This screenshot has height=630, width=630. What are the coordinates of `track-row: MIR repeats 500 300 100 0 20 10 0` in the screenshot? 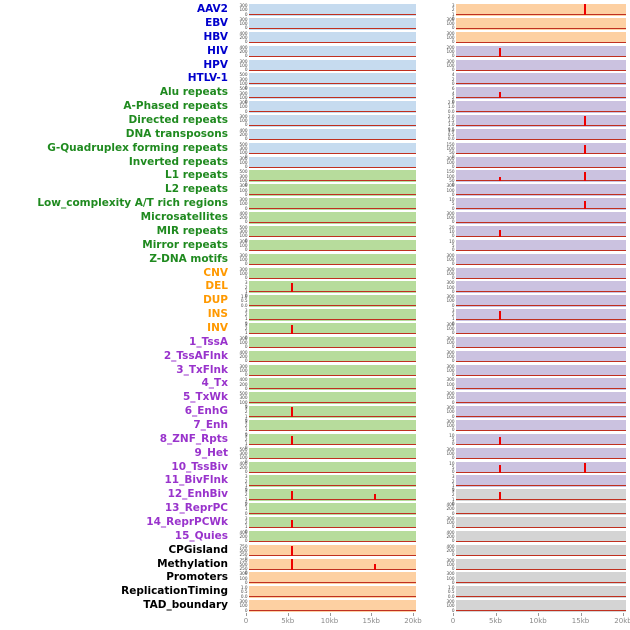 It's located at (315, 233).